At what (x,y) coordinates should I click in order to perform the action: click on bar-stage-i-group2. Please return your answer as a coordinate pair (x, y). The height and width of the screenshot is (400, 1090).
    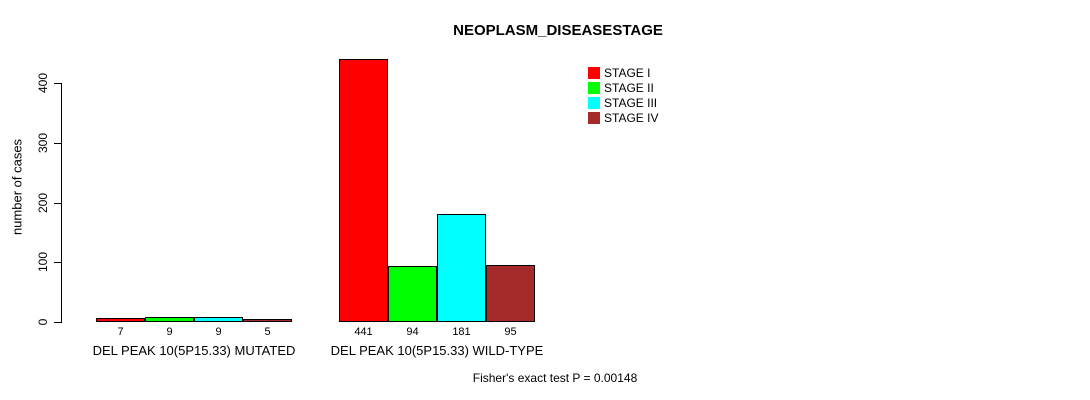
    Looking at the image, I should click on (363, 190).